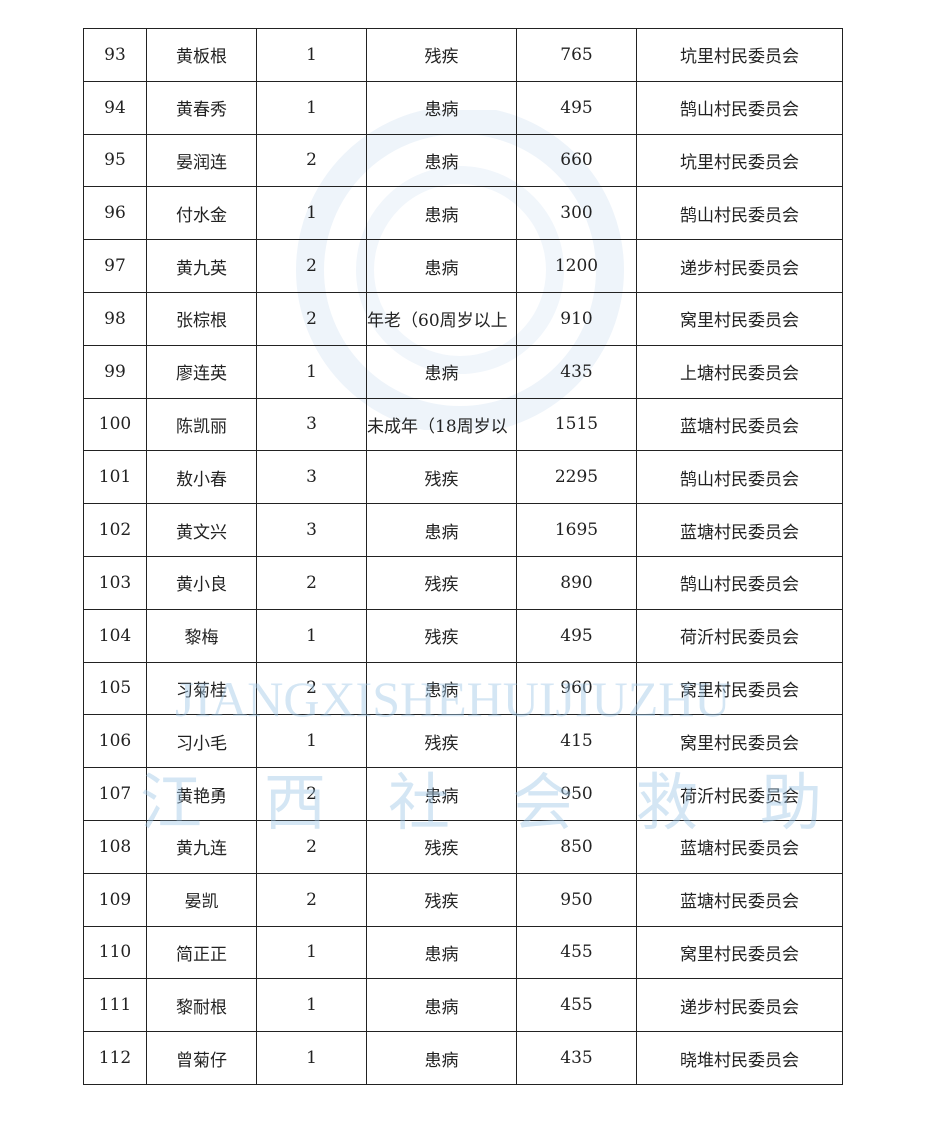  I want to click on table-row: 102 黄文兴 3 患病 1695 蓝塘村民委员会, so click(463, 530).